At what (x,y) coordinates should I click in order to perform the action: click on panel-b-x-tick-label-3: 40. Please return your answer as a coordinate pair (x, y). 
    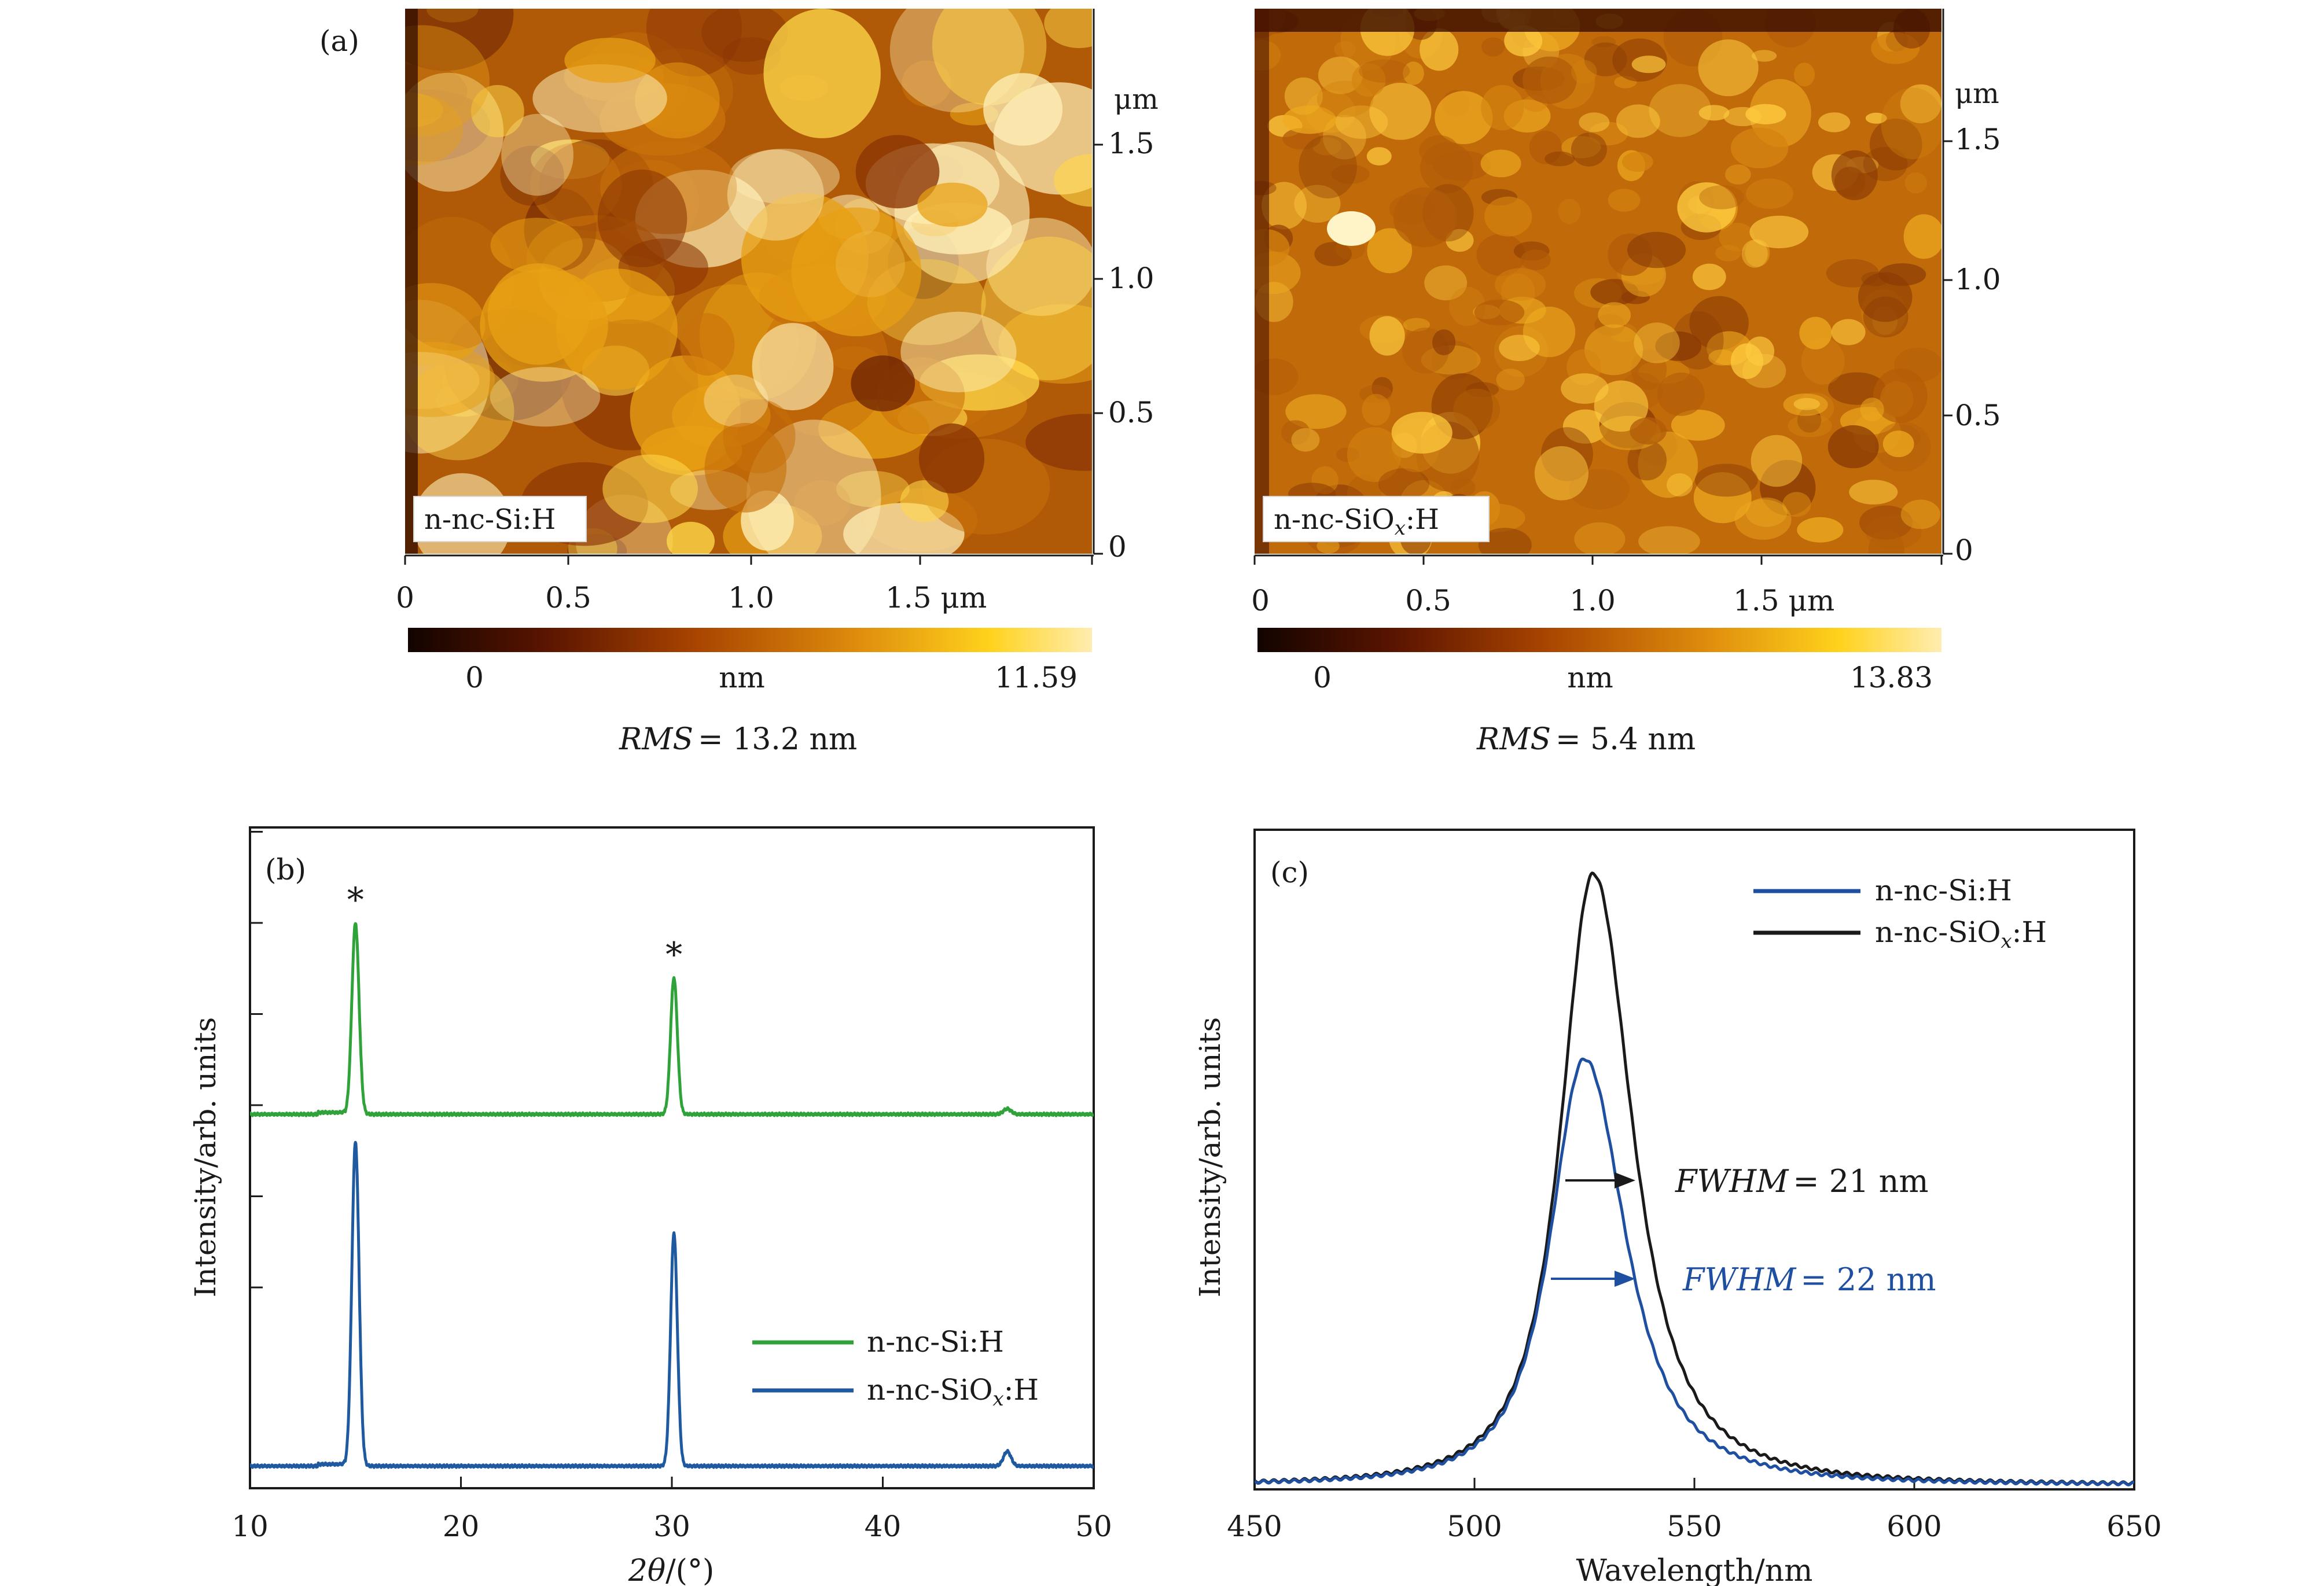
    Looking at the image, I should click on (883, 1526).